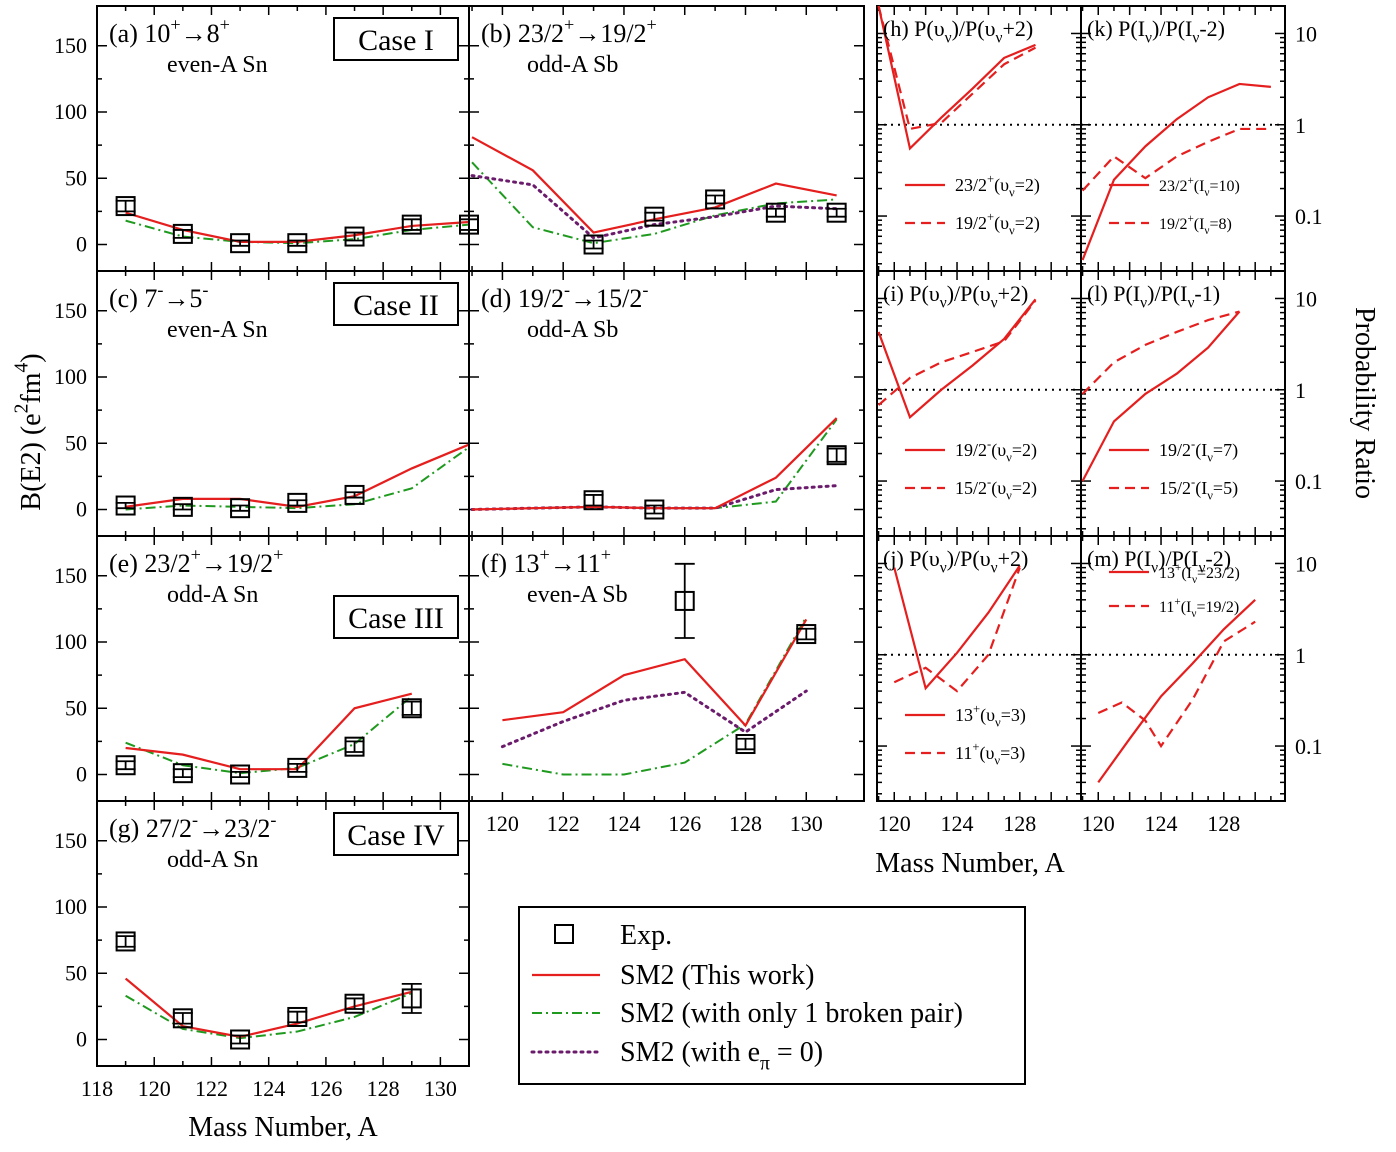 Image resolution: width=1396 pixels, height=1152 pixels. Describe the element at coordinates (212, 595) in the screenshot. I see `panel-sublabel: odd-A Sn` at that location.